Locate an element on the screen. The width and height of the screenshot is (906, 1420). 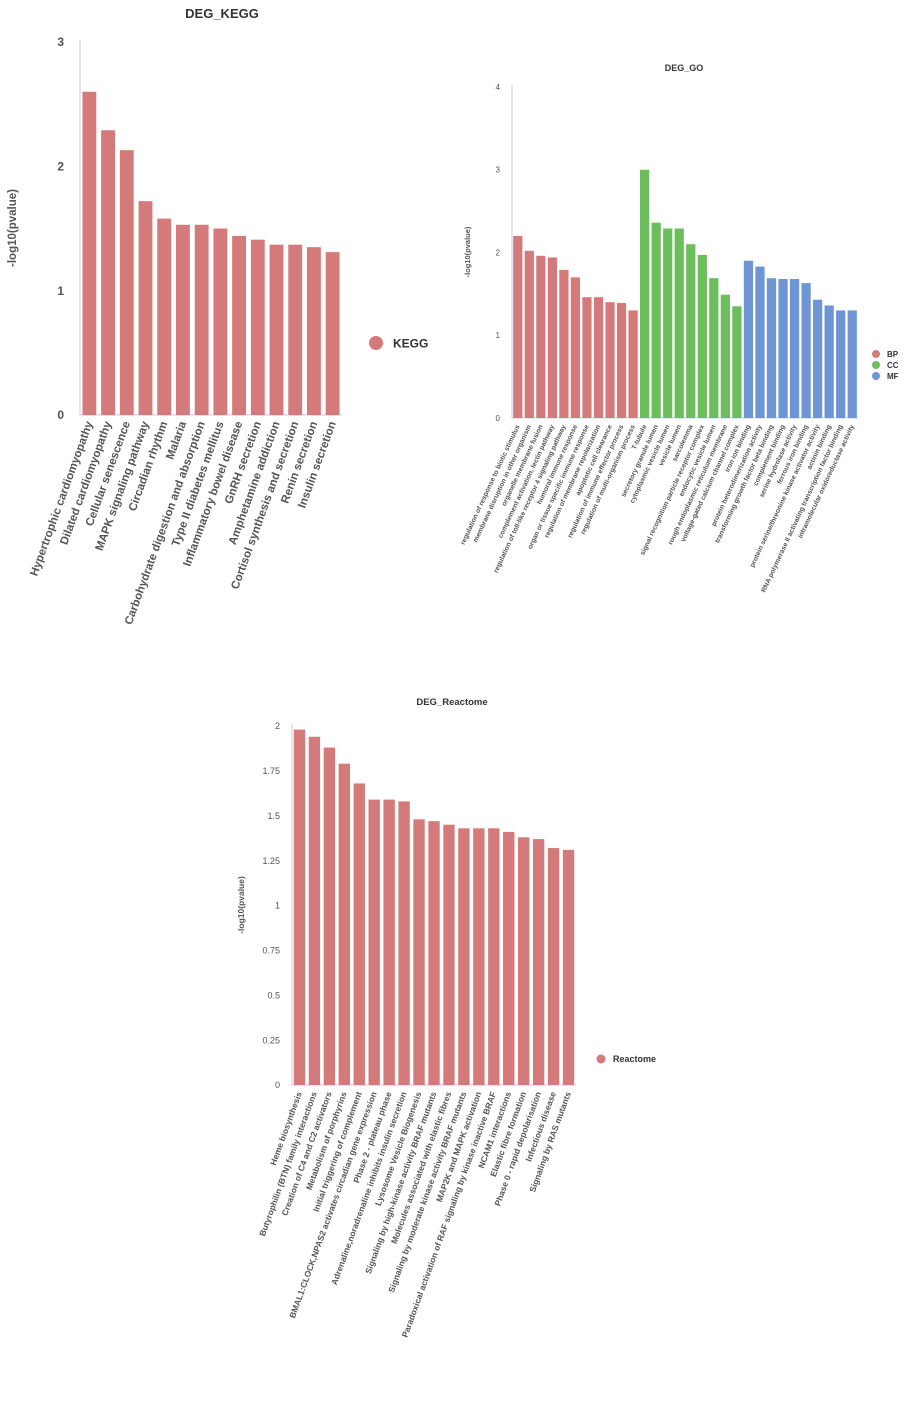
y-tick-label: 1.5 is located at coordinates (273, 816).